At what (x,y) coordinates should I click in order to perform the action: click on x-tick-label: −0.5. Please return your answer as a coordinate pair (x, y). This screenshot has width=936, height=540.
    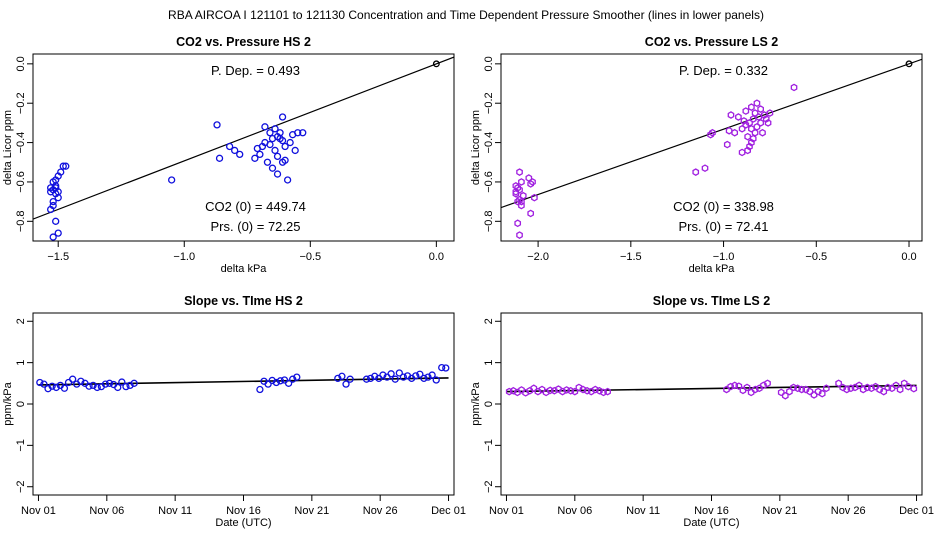
    Looking at the image, I should click on (816, 257).